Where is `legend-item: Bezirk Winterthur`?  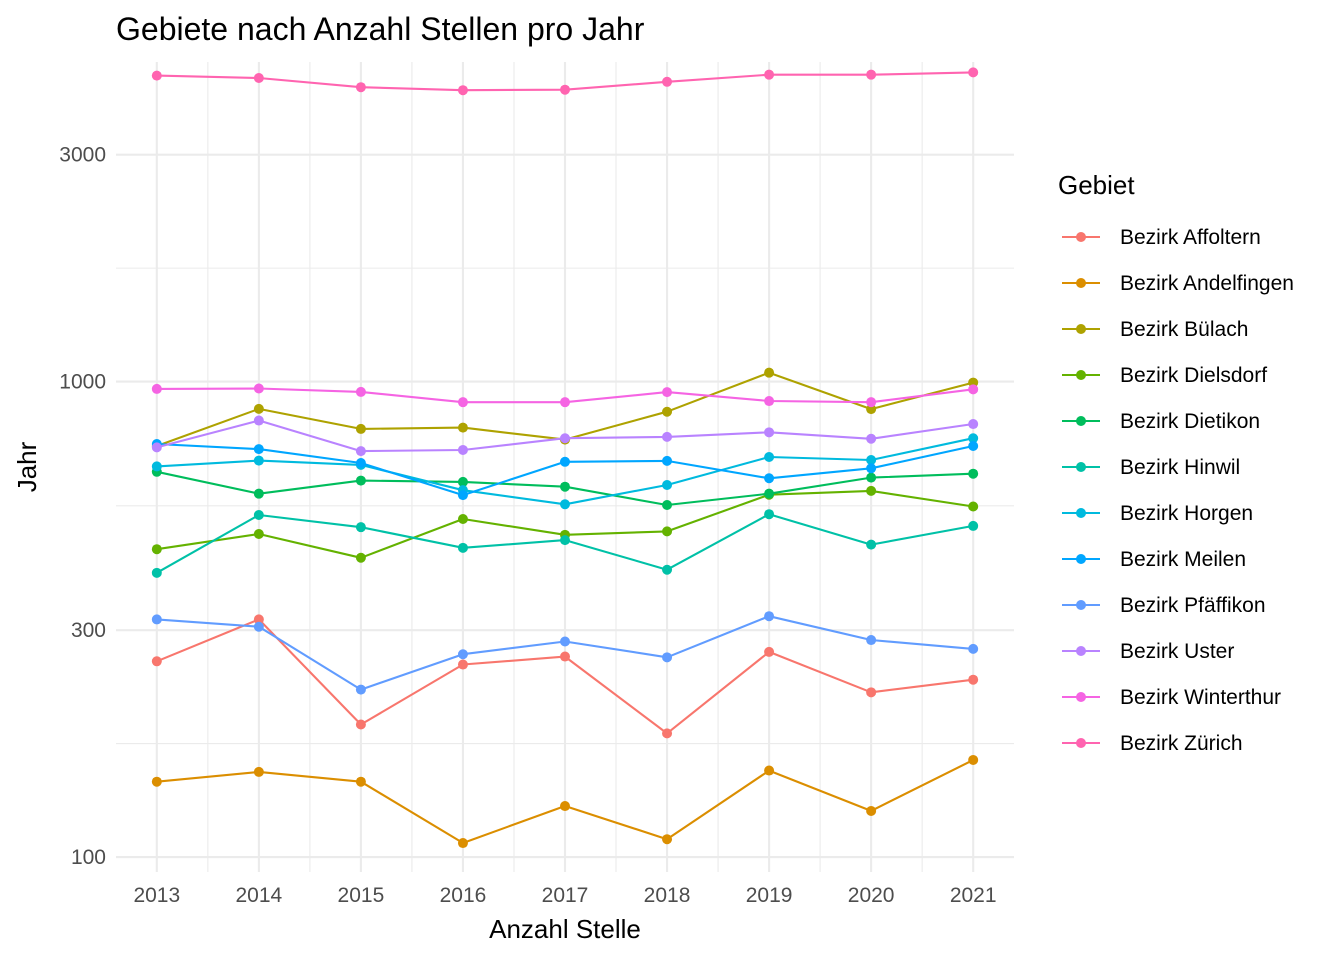 legend-item: Bezirk Winterthur is located at coordinates (1171, 697).